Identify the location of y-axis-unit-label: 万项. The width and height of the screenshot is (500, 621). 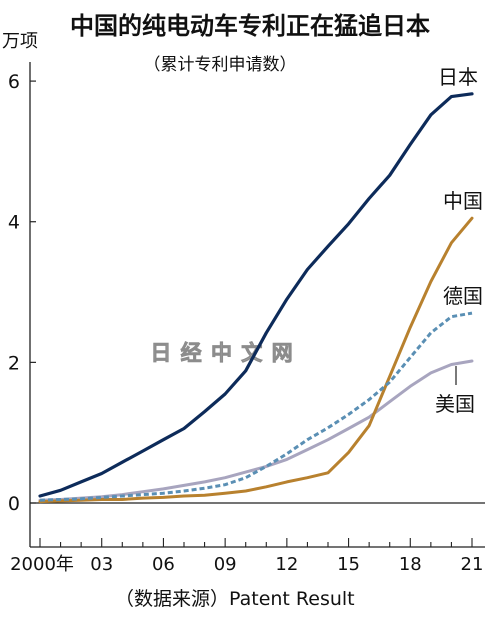
(20, 41).